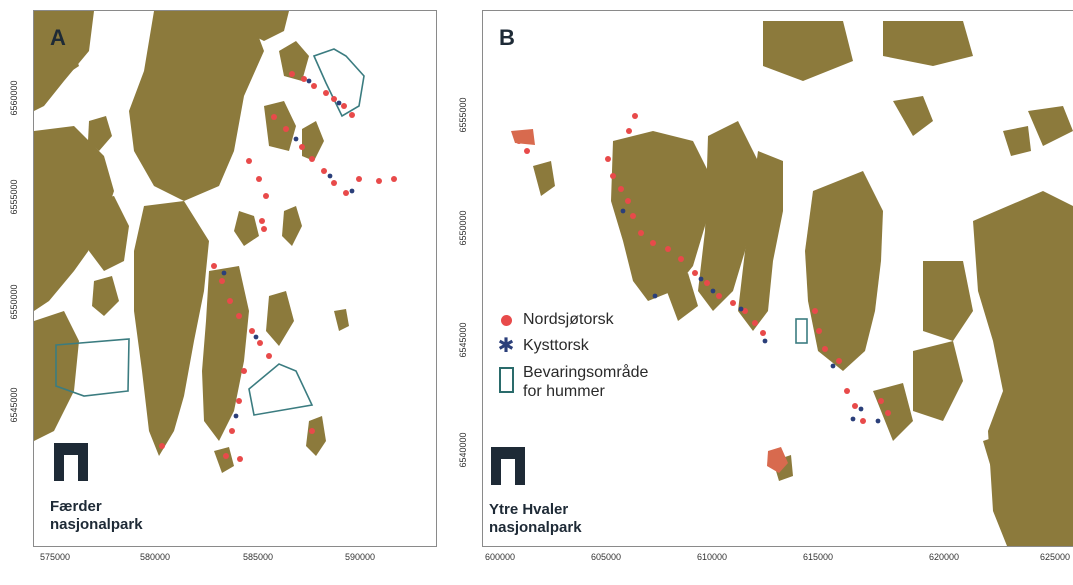 Image resolution: width=1073 pixels, height=585 pixels. What do you see at coordinates (535, 527) in the screenshot?
I see `park-name-b-line2: nasjonalpark` at bounding box center [535, 527].